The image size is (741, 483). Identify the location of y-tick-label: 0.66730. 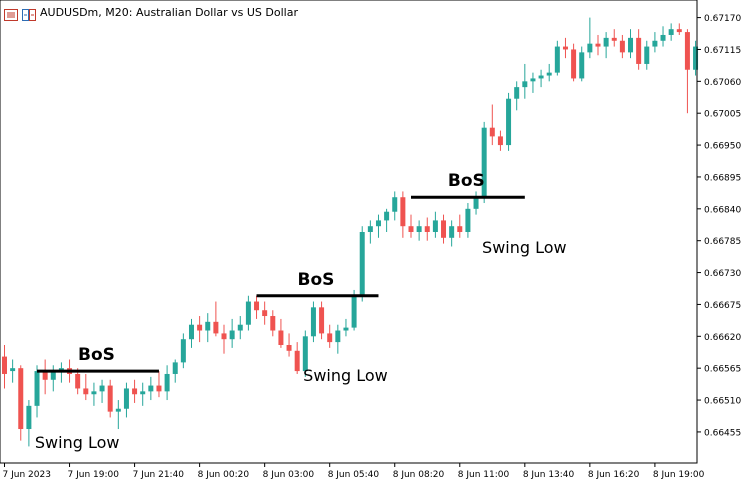
(722, 274).